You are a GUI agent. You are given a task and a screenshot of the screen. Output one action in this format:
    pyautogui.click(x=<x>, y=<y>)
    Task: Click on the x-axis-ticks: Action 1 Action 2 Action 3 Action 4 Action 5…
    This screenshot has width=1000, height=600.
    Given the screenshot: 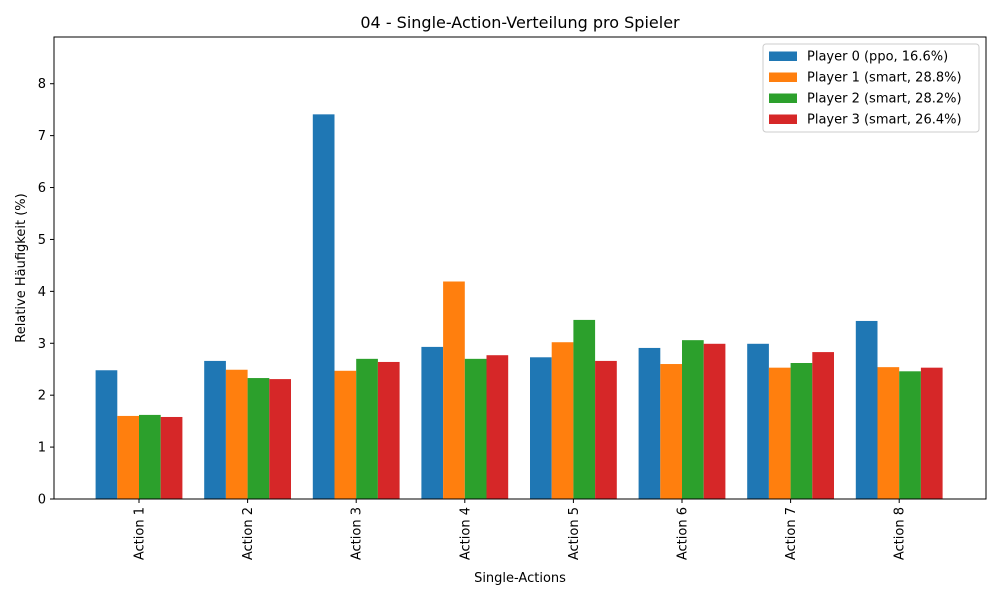 What is the action you would take?
    pyautogui.click(x=520, y=529)
    